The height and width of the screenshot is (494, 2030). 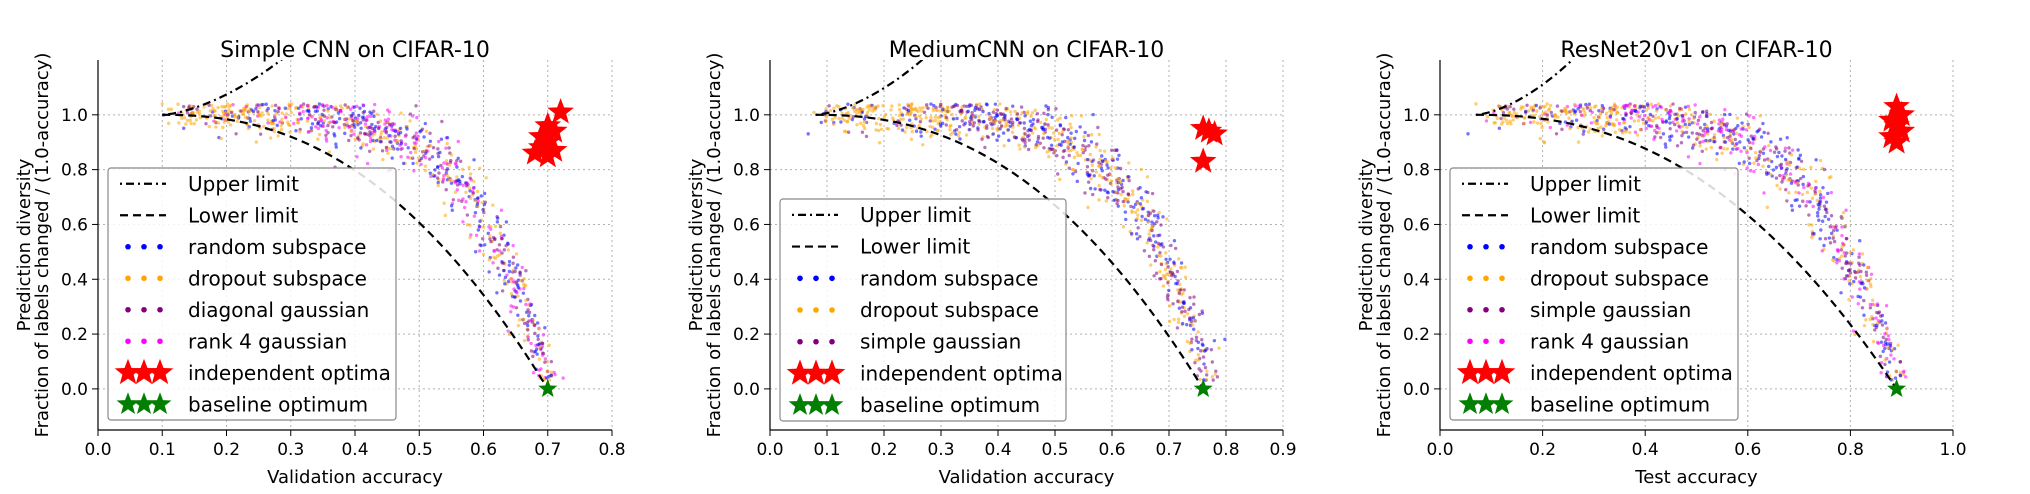 What do you see at coordinates (1027, 477) in the screenshot?
I see `x-axis-label: Validation accuracy` at bounding box center [1027, 477].